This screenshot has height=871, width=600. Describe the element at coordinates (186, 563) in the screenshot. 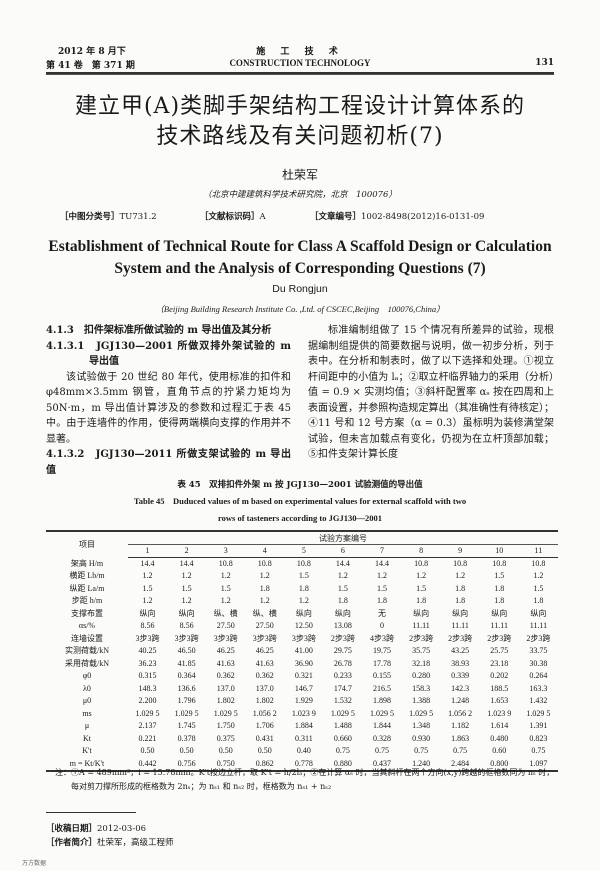

I see `table-cell: 14.4` at that location.